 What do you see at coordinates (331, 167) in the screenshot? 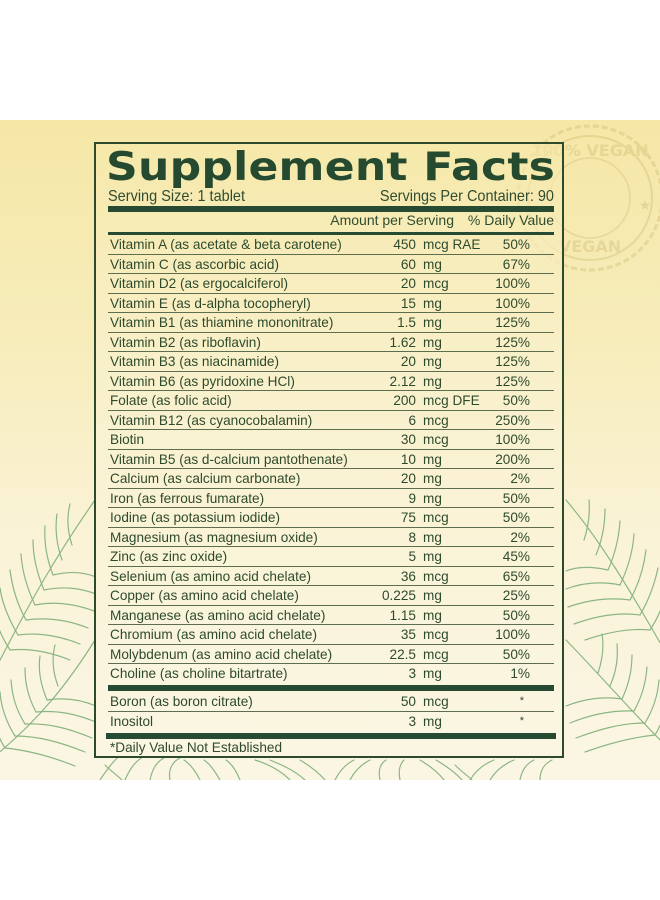
I see `panel-title: Supplement Facts` at bounding box center [331, 167].